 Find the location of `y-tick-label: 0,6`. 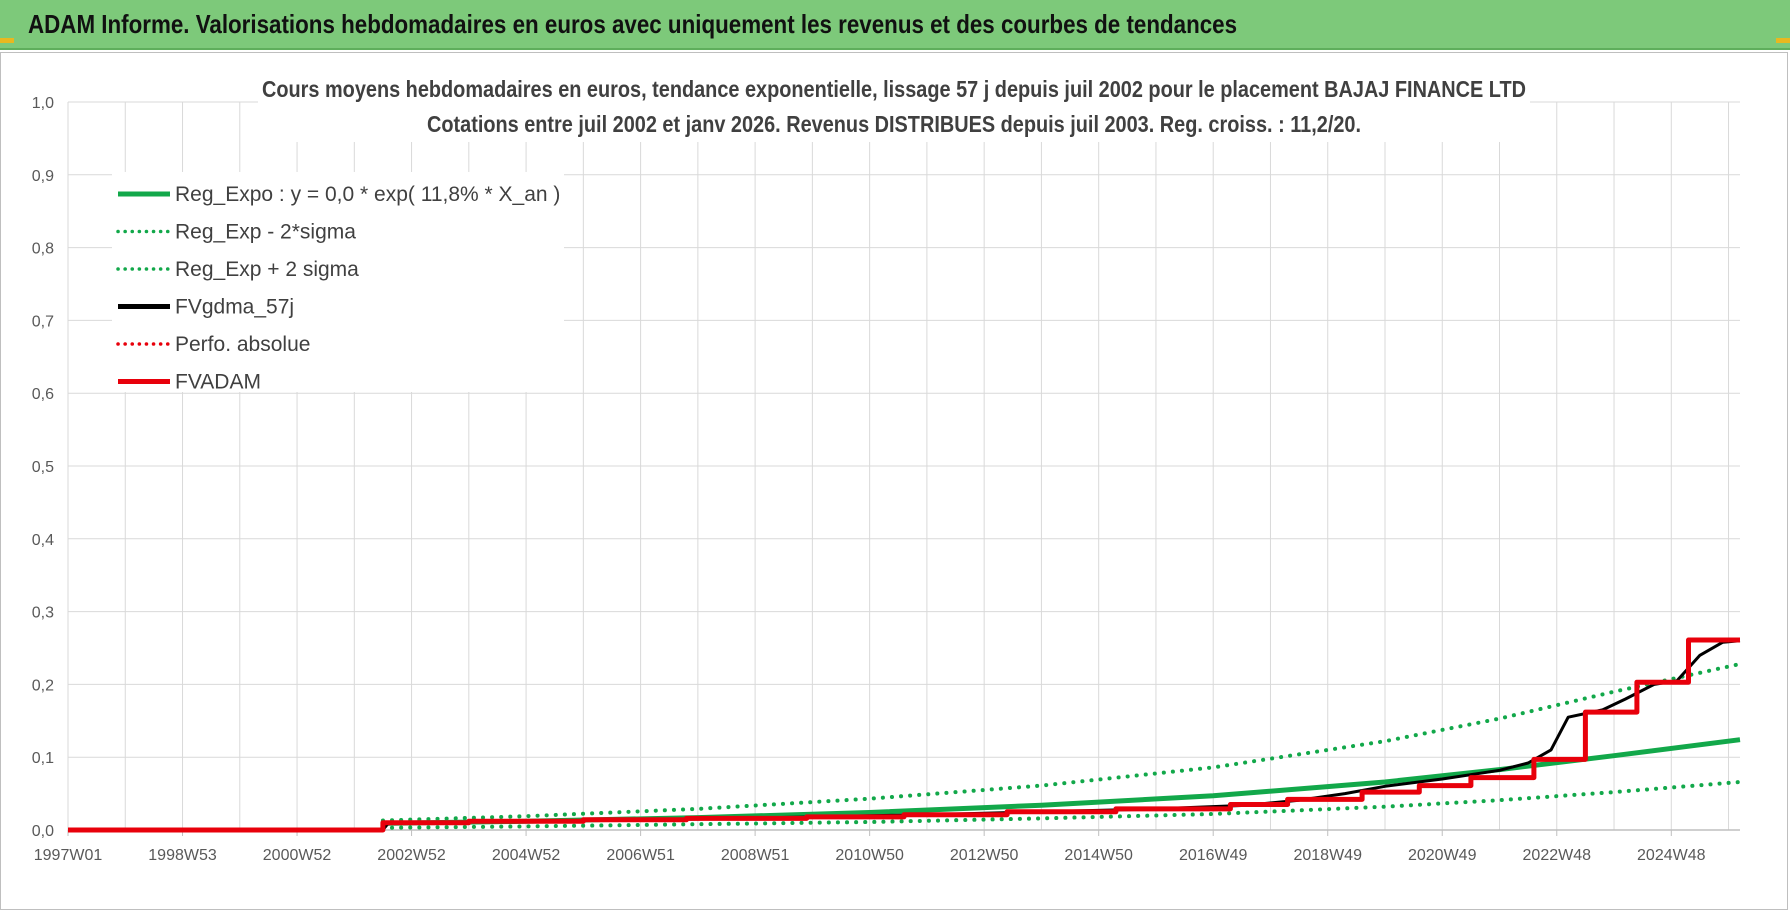

y-tick-label: 0,6 is located at coordinates (43, 394).